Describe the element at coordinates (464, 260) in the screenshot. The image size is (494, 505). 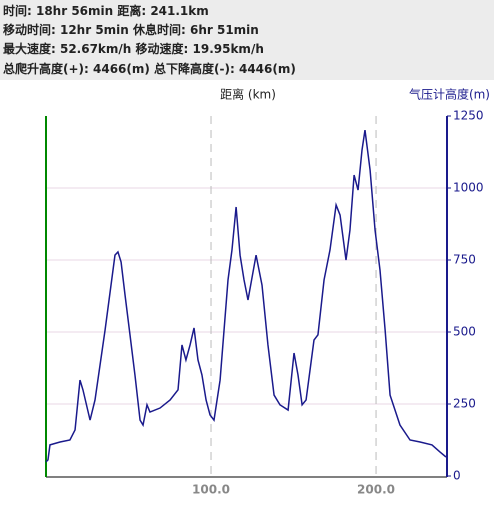
I see `y-tick-label: 750` at that location.